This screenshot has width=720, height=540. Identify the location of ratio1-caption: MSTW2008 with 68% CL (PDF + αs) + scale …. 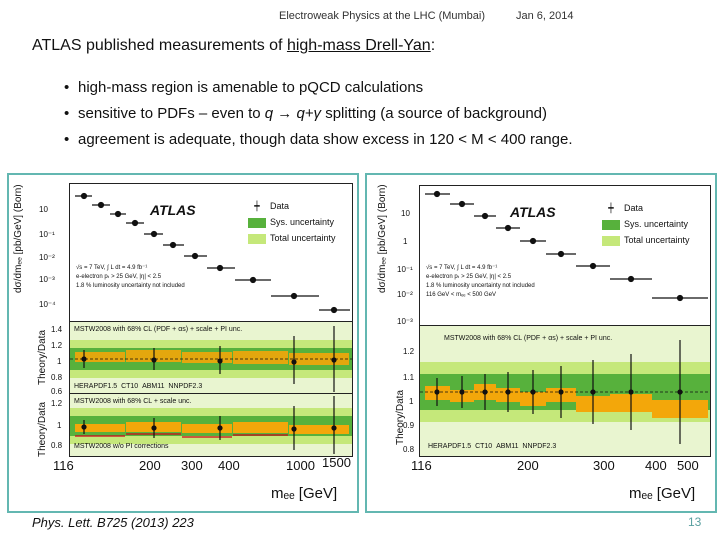
(158, 329).